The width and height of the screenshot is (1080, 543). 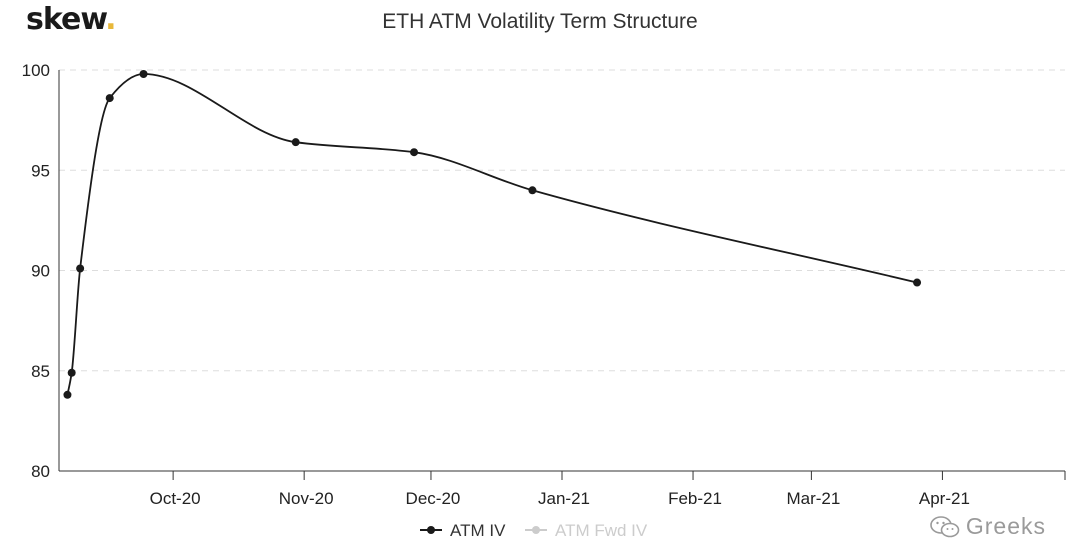 I want to click on x-tick-label: Nov-20, so click(x=306, y=498).